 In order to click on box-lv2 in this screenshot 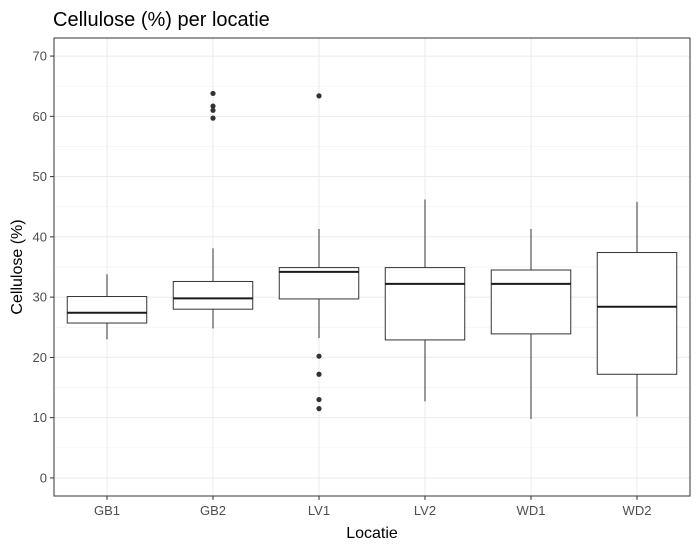, I will do `click(425, 300)`.